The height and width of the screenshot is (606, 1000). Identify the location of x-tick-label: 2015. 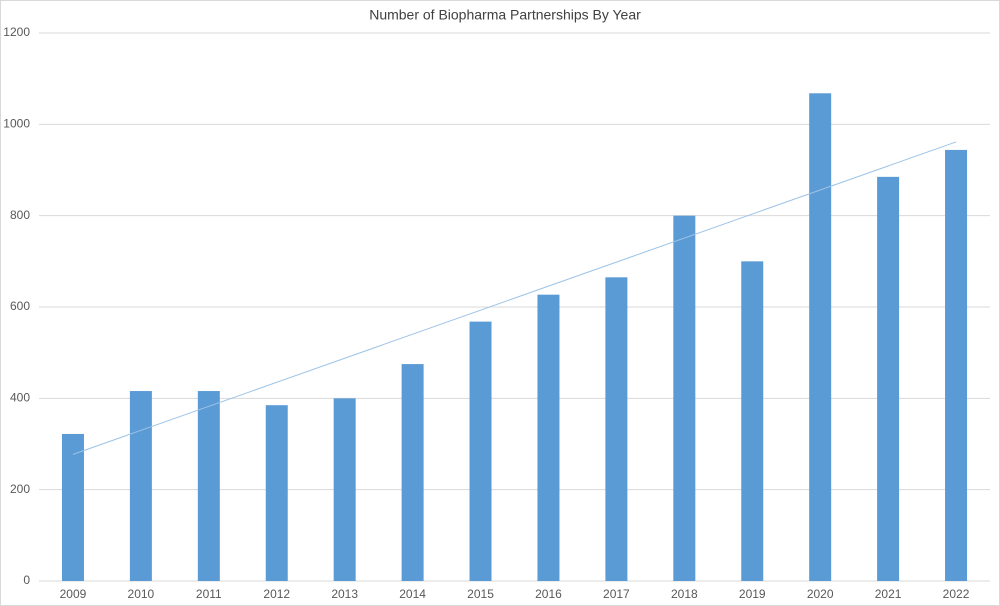
(480, 594).